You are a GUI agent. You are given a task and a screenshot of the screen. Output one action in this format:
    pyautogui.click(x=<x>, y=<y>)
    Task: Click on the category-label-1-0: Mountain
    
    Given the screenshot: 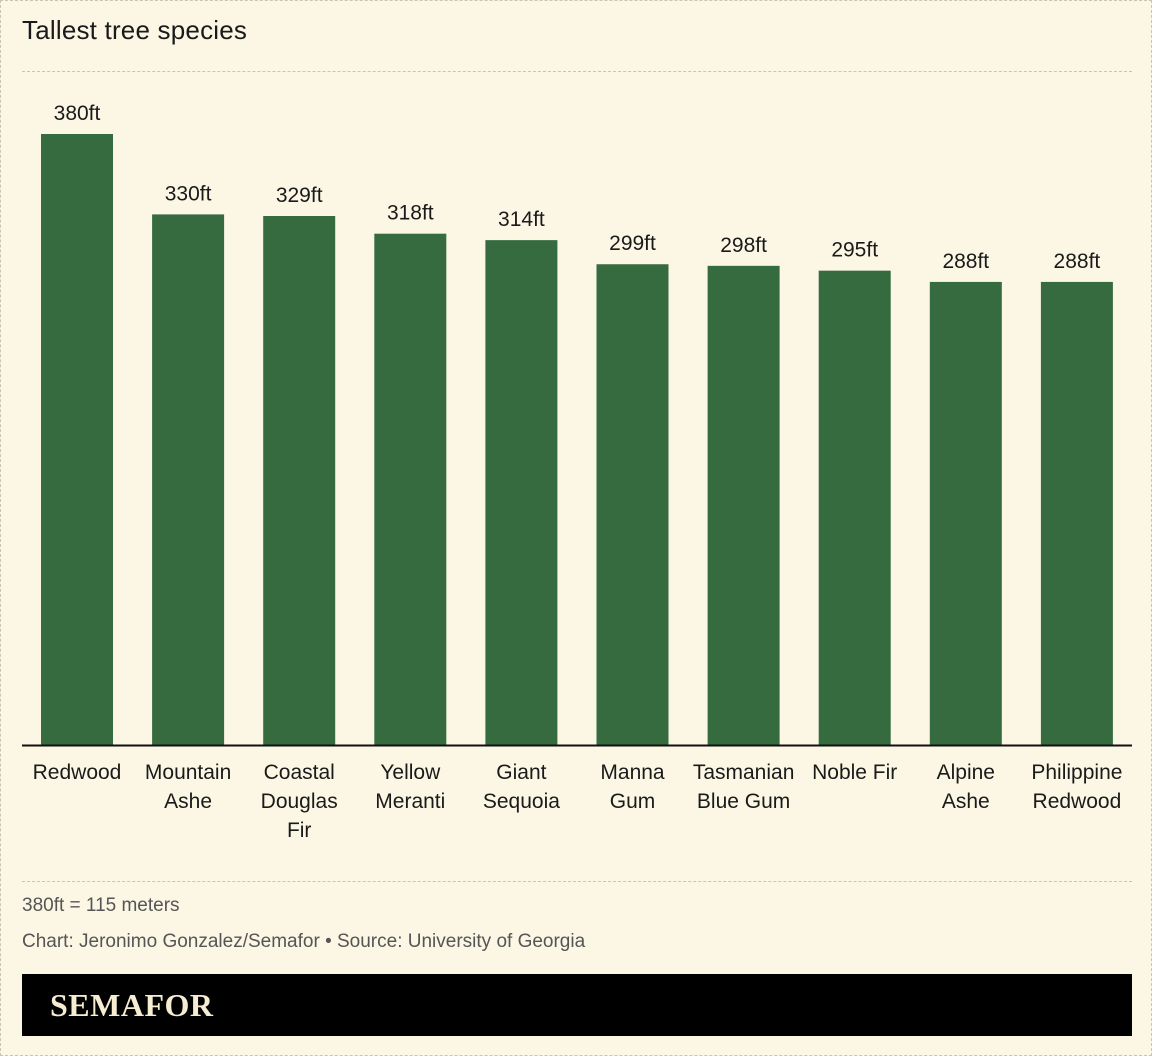 What is the action you would take?
    pyautogui.click(x=188, y=772)
    